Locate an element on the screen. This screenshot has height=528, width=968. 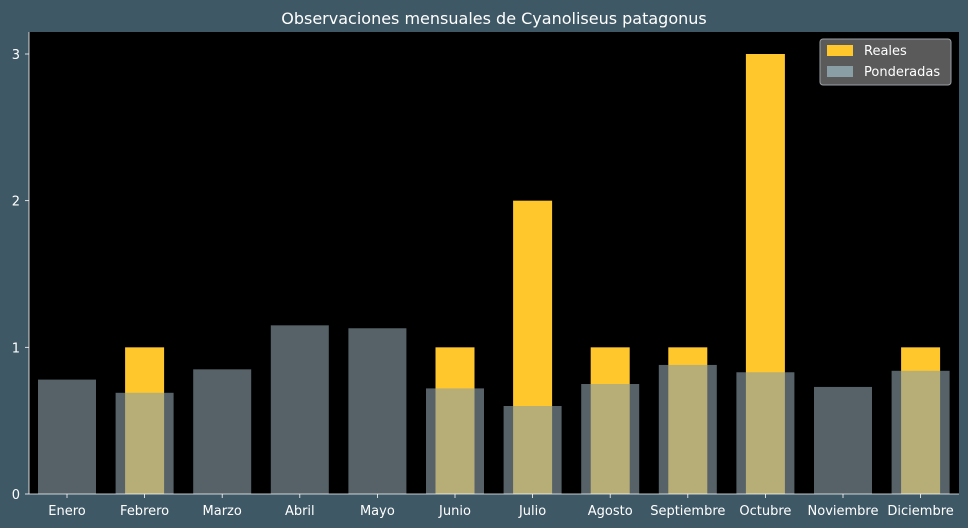
x-tick-label: Enero is located at coordinates (67, 511).